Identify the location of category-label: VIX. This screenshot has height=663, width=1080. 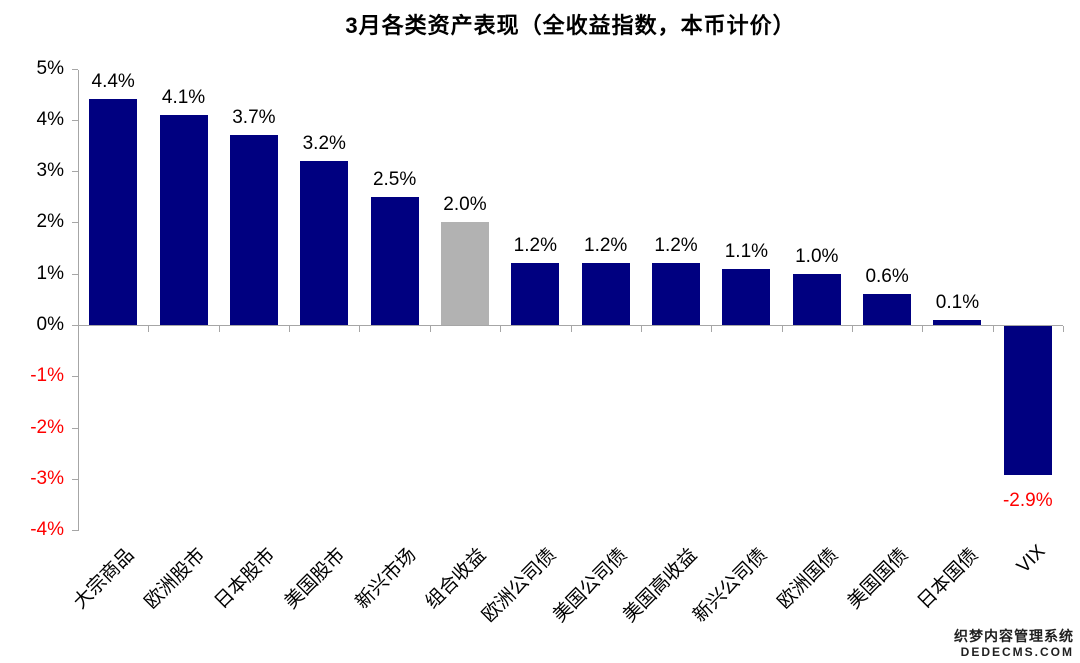
(1031, 559).